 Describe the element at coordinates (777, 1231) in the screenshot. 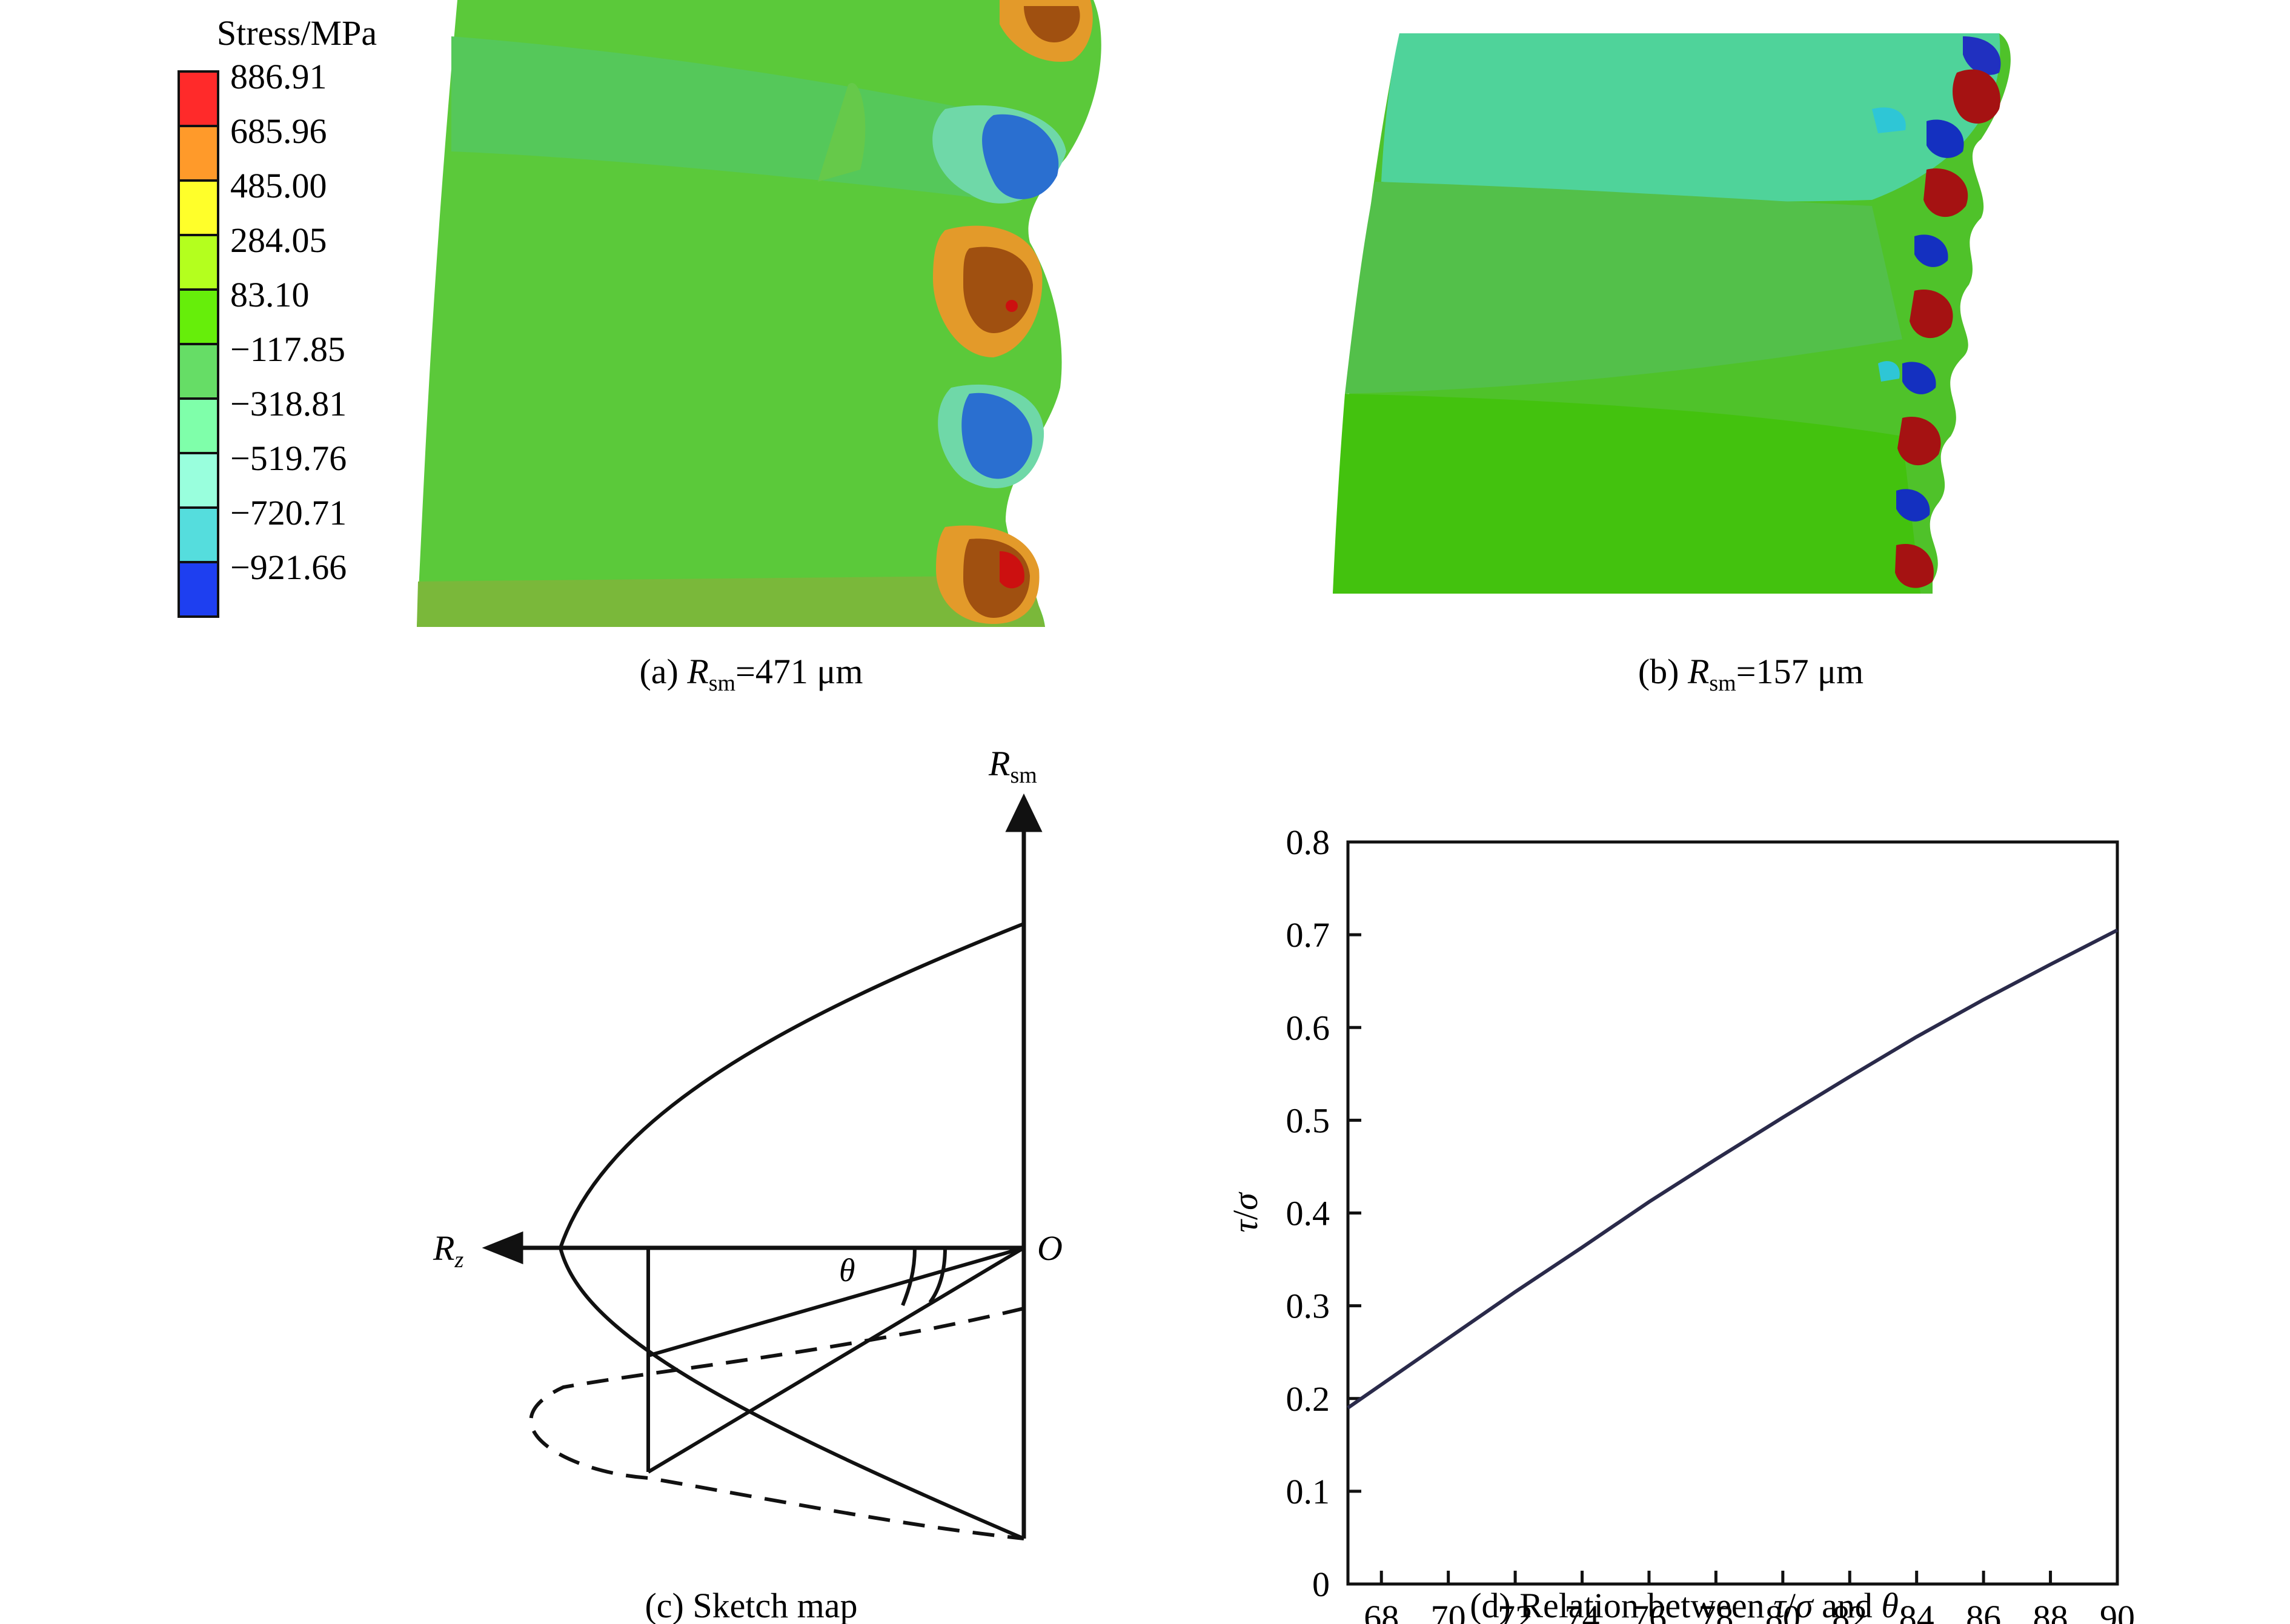

I see `sketch-curves` at that location.